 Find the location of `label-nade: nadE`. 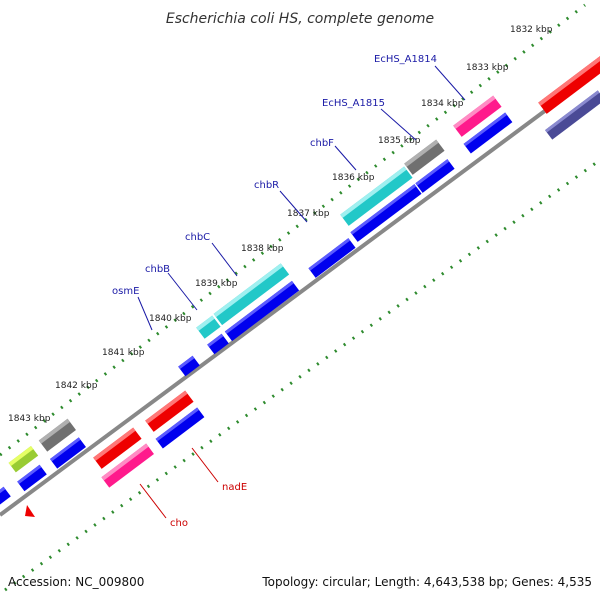

label-nade: nadE is located at coordinates (234, 487).